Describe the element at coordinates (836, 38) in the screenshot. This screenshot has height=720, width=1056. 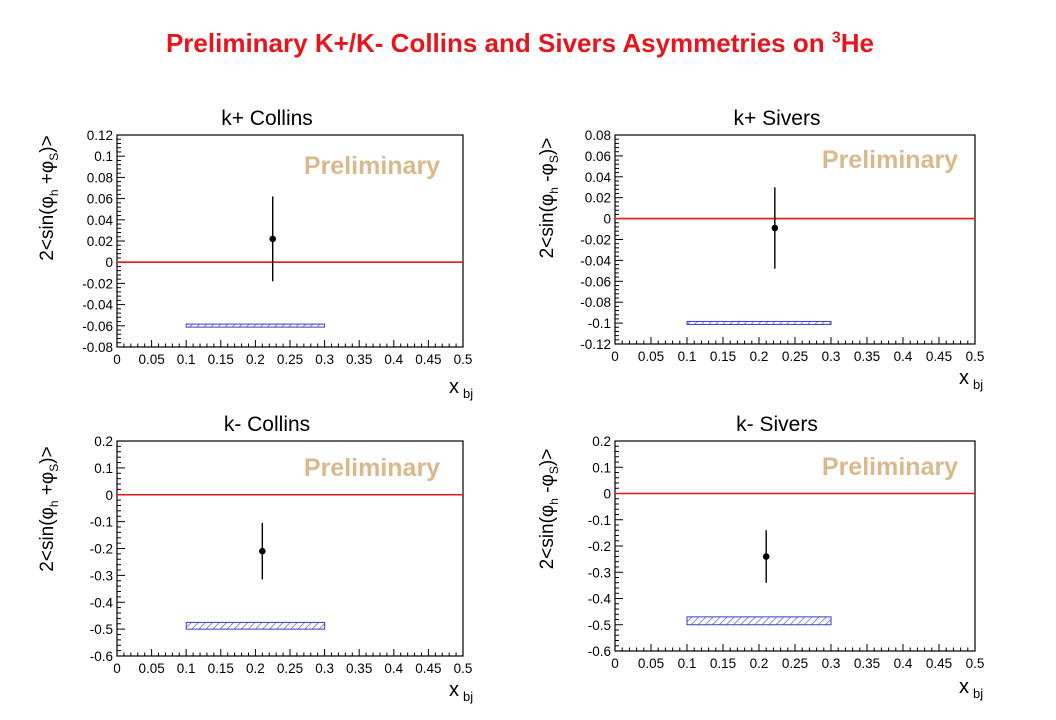
I see `page-title-superscript: 3` at that location.